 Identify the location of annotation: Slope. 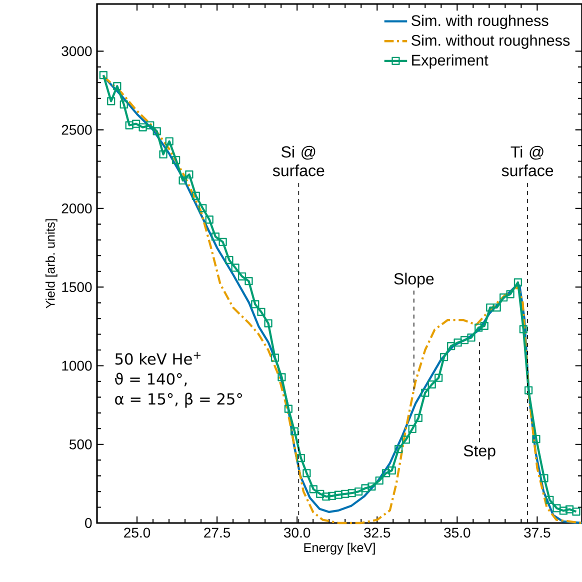
(414, 280).